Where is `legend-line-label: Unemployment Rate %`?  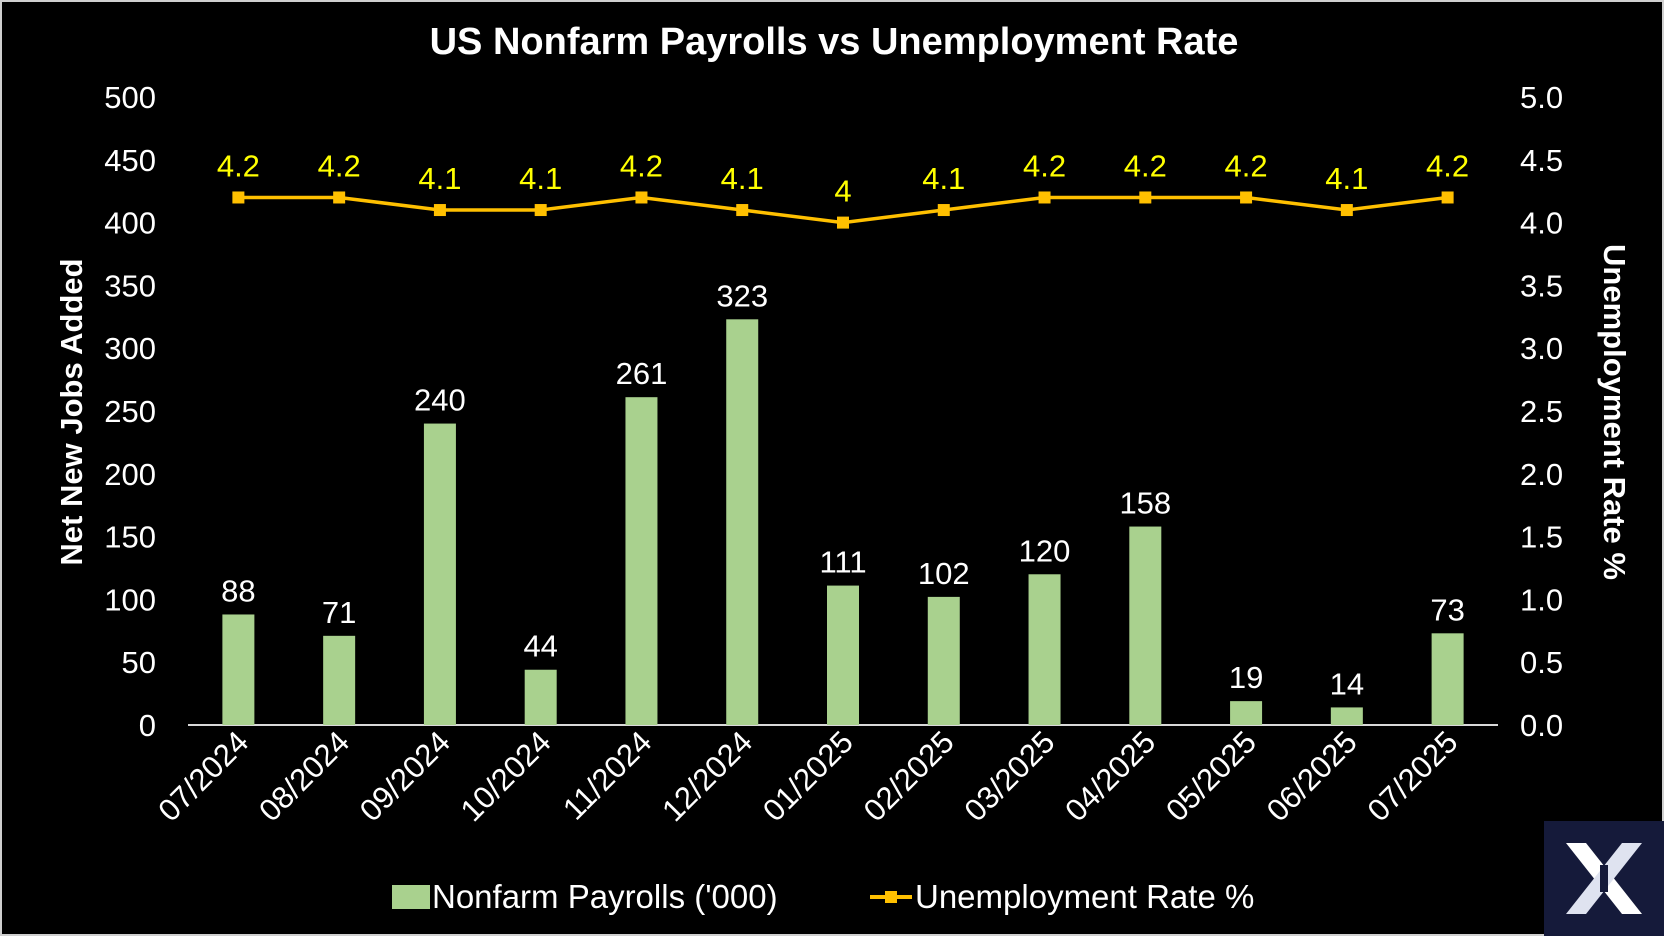
legend-line-label: Unemployment Rate % is located at coordinates (1084, 896).